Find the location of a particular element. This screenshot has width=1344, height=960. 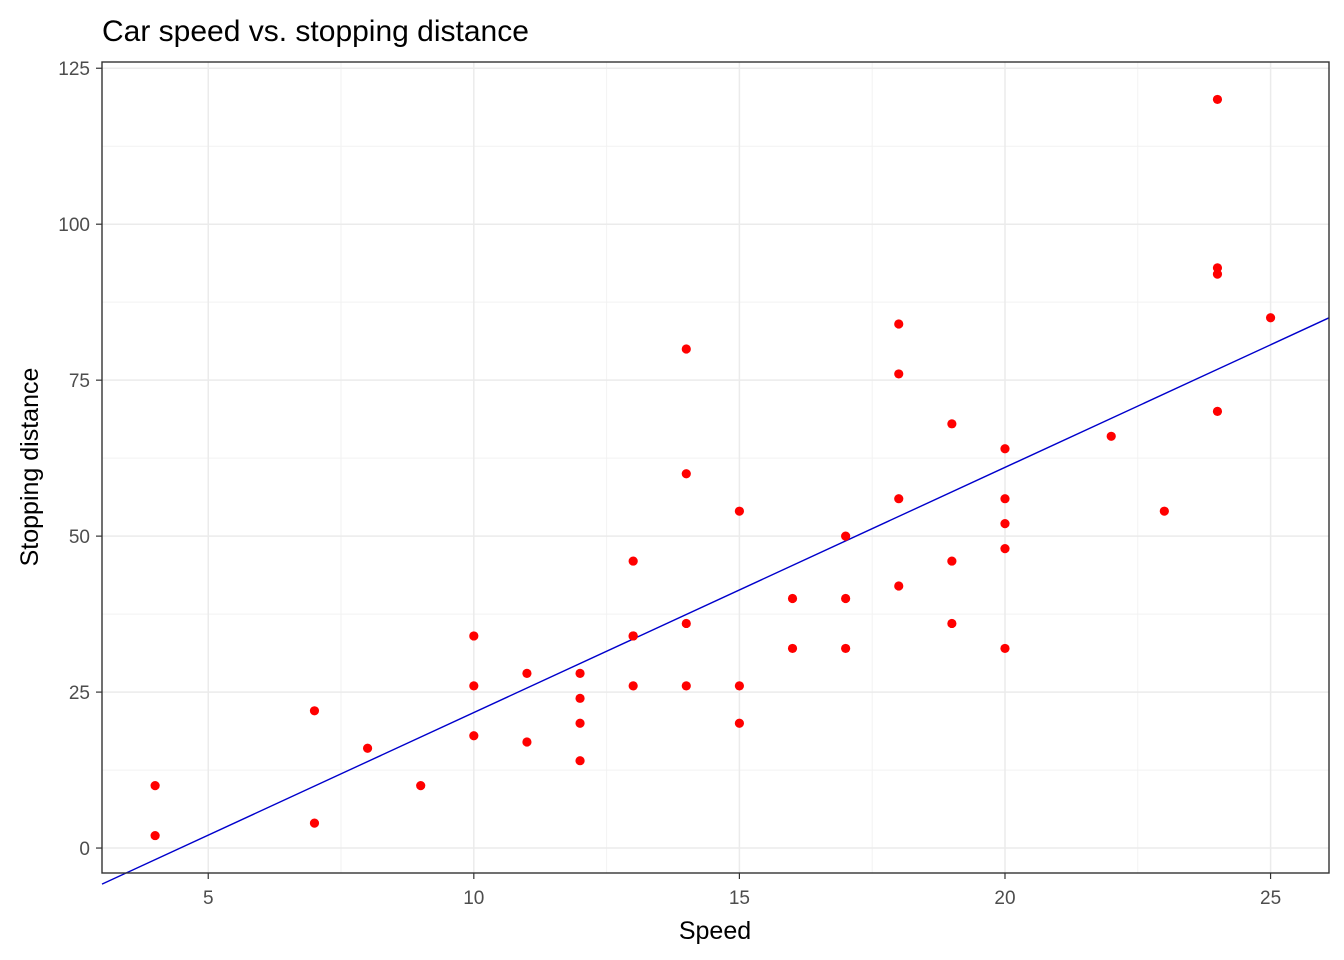

x-tick-label: 25 is located at coordinates (1270, 898).